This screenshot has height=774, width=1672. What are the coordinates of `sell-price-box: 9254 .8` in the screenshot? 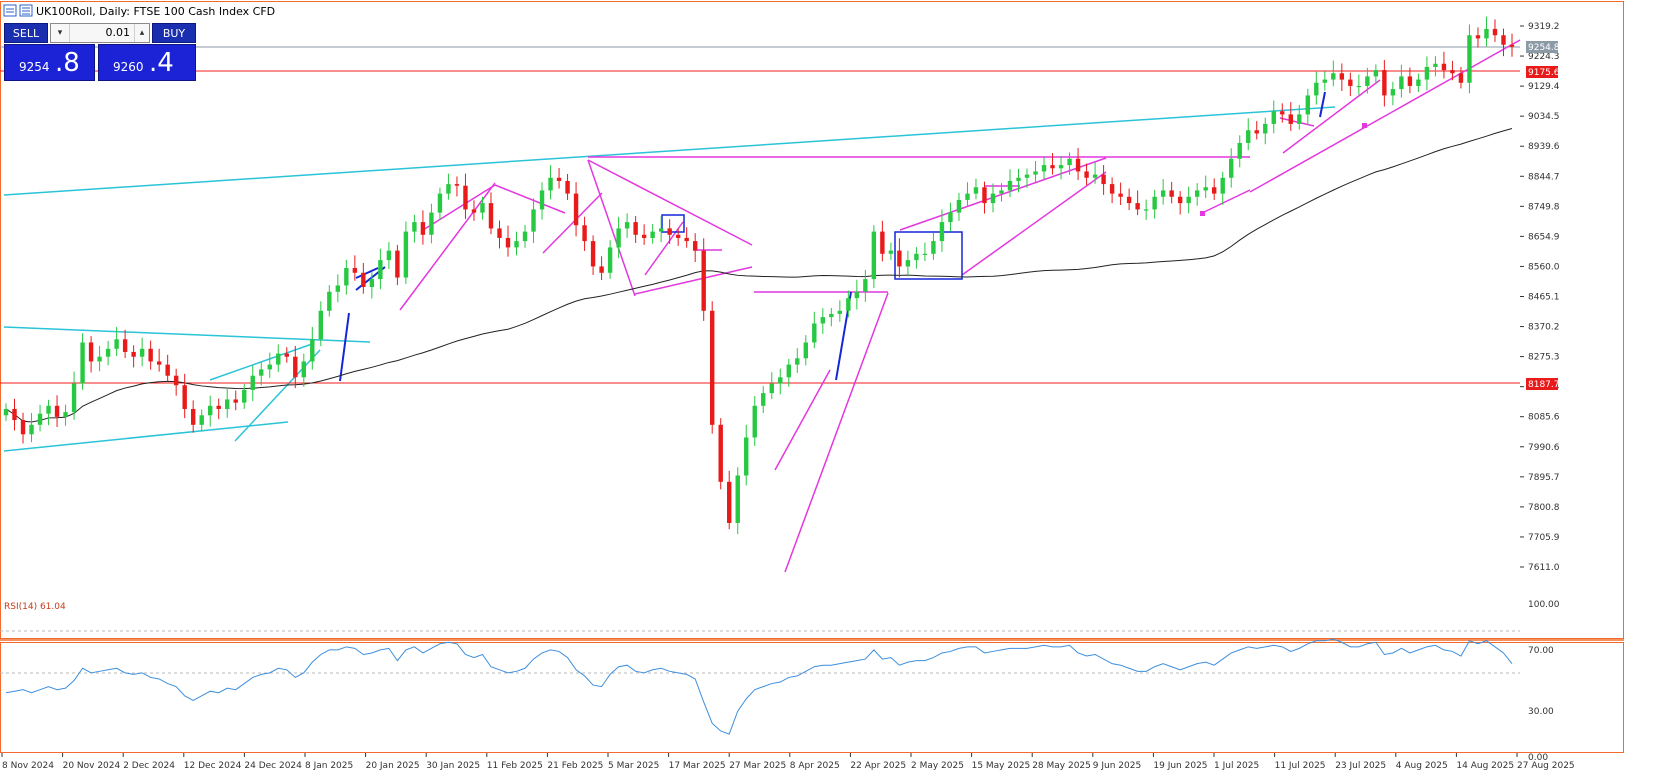 It's located at (49, 62).